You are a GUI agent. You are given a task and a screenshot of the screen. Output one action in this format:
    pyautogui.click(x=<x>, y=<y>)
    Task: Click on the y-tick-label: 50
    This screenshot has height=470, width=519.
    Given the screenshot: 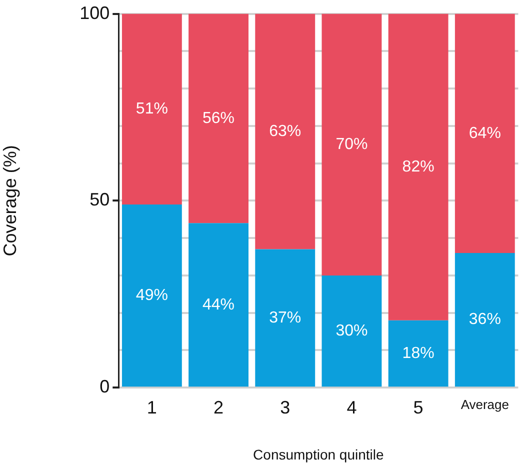 What is the action you would take?
    pyautogui.click(x=100, y=200)
    